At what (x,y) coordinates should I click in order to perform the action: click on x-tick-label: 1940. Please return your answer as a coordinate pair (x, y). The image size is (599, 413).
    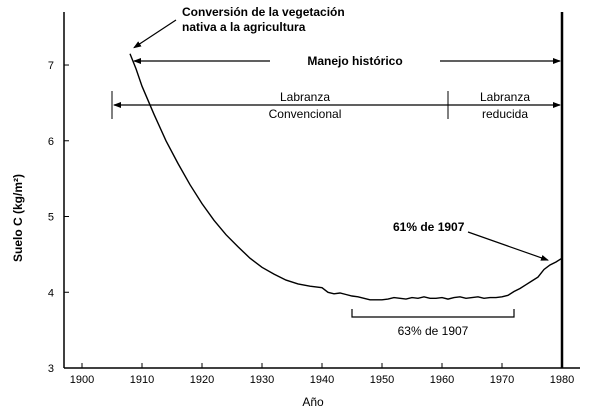
    Looking at the image, I should click on (322, 380).